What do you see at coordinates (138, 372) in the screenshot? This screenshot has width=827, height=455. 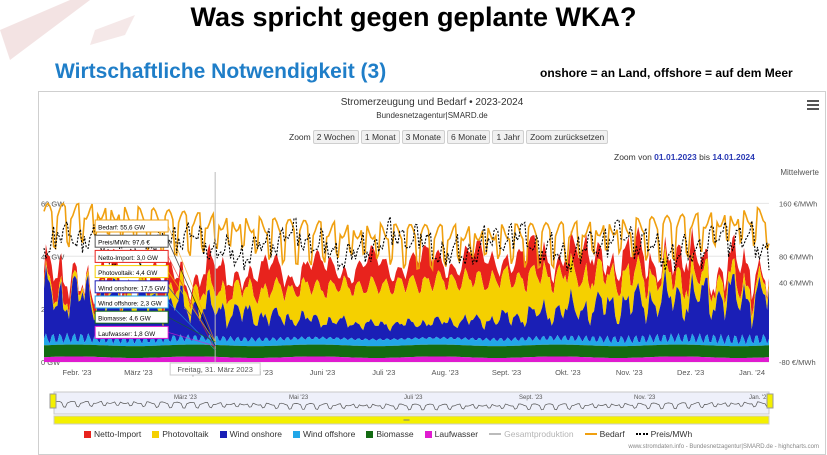 I see `x-tick-label: März '23` at bounding box center [138, 372].